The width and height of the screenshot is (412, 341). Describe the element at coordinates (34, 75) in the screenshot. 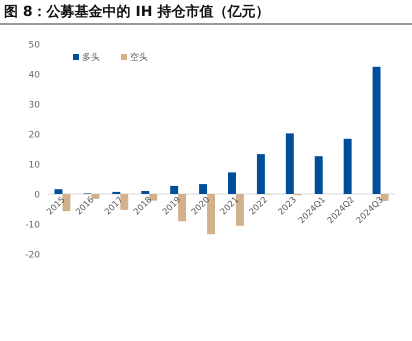

I see `y-tick-label: 40` at that location.